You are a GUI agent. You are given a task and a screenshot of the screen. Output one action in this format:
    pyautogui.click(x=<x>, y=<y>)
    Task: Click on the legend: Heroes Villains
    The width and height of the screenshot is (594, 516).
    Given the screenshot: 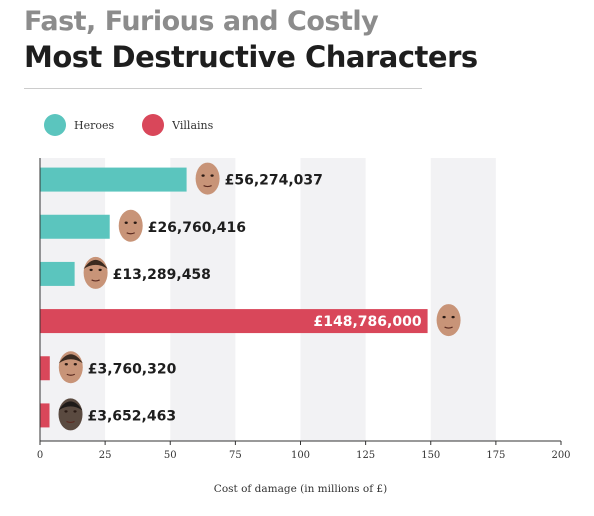 What is the action you would take?
    pyautogui.click(x=142, y=125)
    